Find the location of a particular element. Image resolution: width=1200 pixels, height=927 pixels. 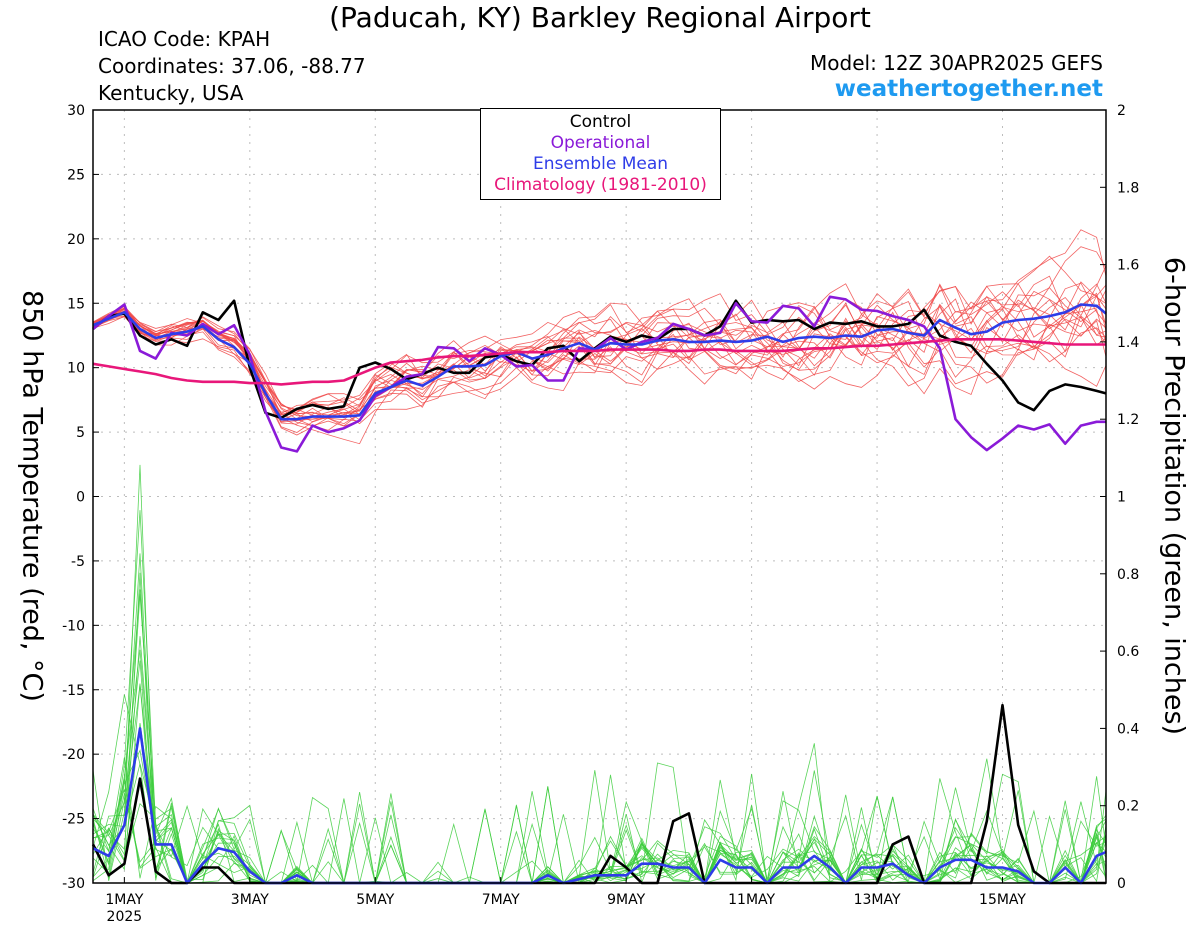

operational-temp-line is located at coordinates (599, 374).